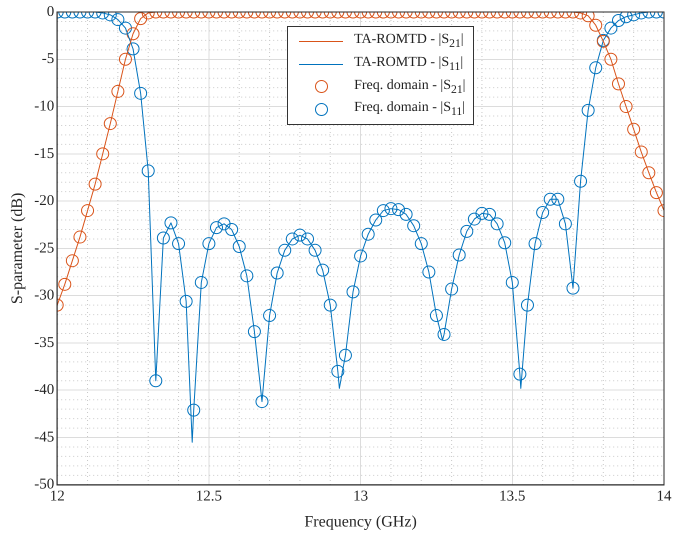 Image resolution: width=678 pixels, height=538 pixels. What do you see at coordinates (44, 390) in the screenshot?
I see `y-tick-label: -40` at bounding box center [44, 390].